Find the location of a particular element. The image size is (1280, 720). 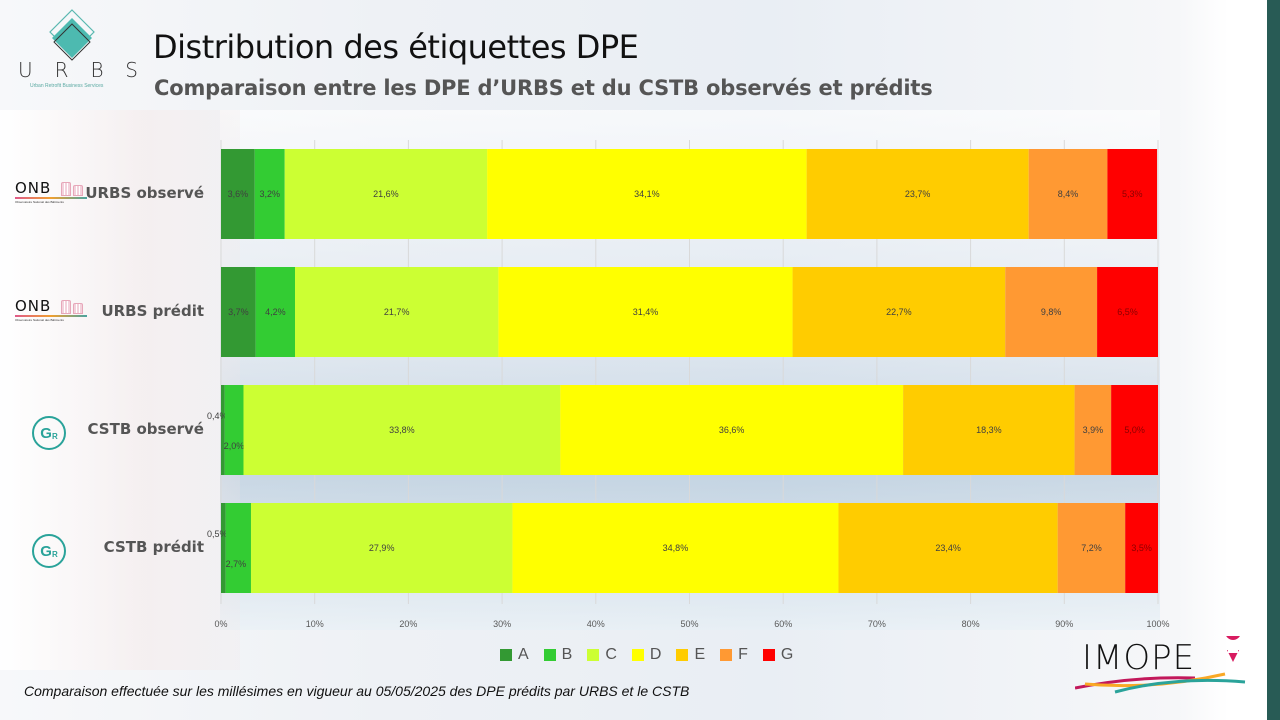

row-label: URBS prédit is located at coordinates (152, 311).